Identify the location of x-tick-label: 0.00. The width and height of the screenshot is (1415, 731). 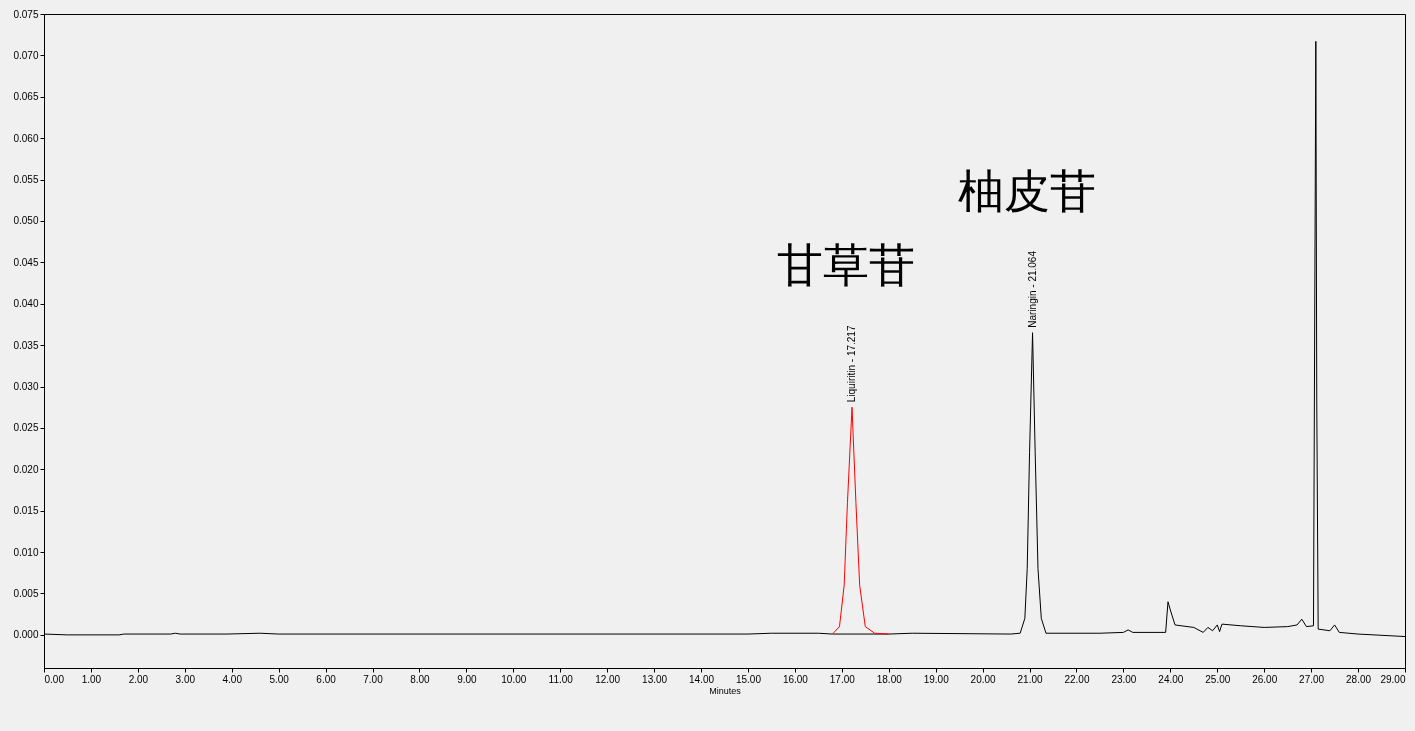
(54, 679).